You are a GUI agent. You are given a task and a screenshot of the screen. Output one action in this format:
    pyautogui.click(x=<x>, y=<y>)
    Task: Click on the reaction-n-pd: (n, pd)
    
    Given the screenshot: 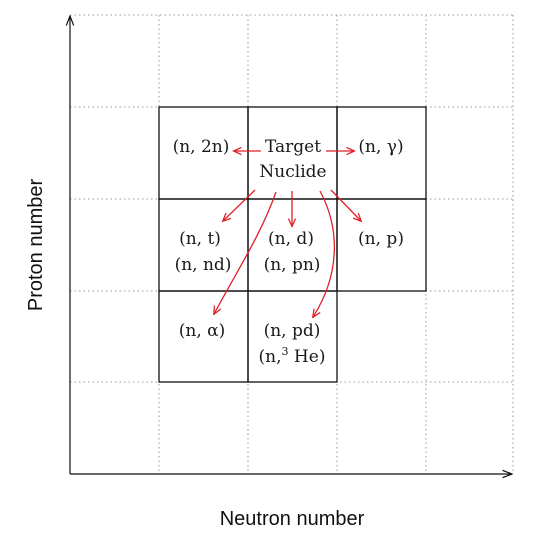 What is the action you would take?
    pyautogui.click(x=292, y=331)
    